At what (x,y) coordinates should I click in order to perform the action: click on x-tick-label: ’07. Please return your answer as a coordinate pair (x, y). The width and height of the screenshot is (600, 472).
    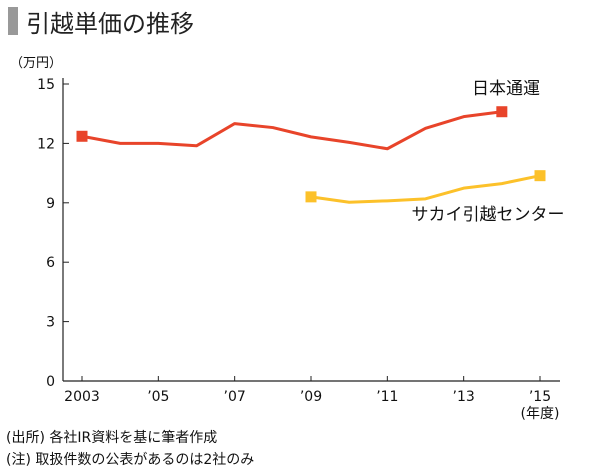
    Looking at the image, I should click on (235, 397).